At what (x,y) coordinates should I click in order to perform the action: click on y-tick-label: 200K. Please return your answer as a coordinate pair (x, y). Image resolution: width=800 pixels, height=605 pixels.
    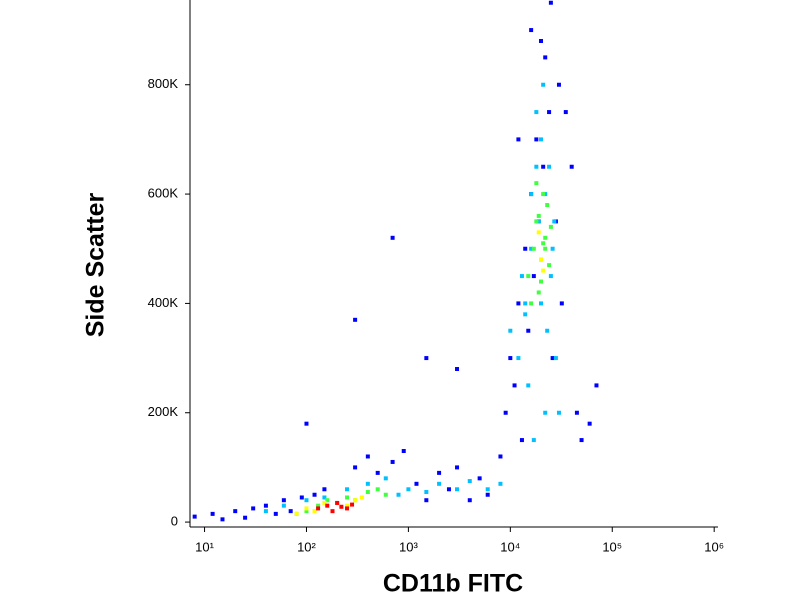
    Looking at the image, I should click on (163, 411).